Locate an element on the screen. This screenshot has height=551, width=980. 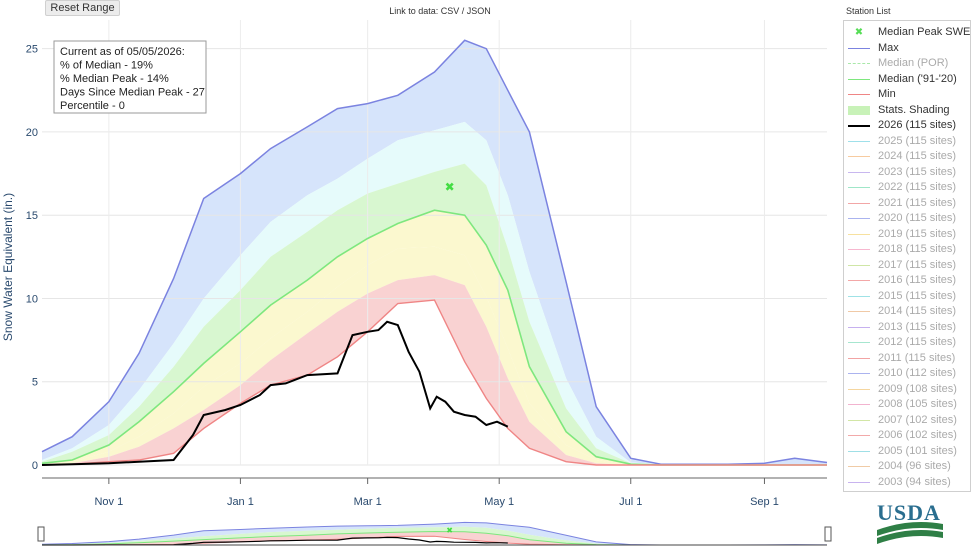
legend-item: 2021 (115 sites) is located at coordinates (908, 203).